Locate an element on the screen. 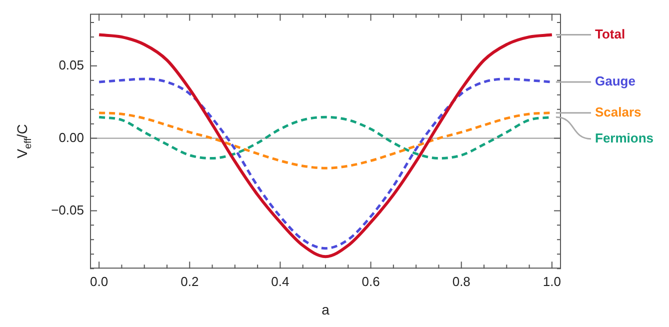  x-tick-label: 0.6 is located at coordinates (371, 281).